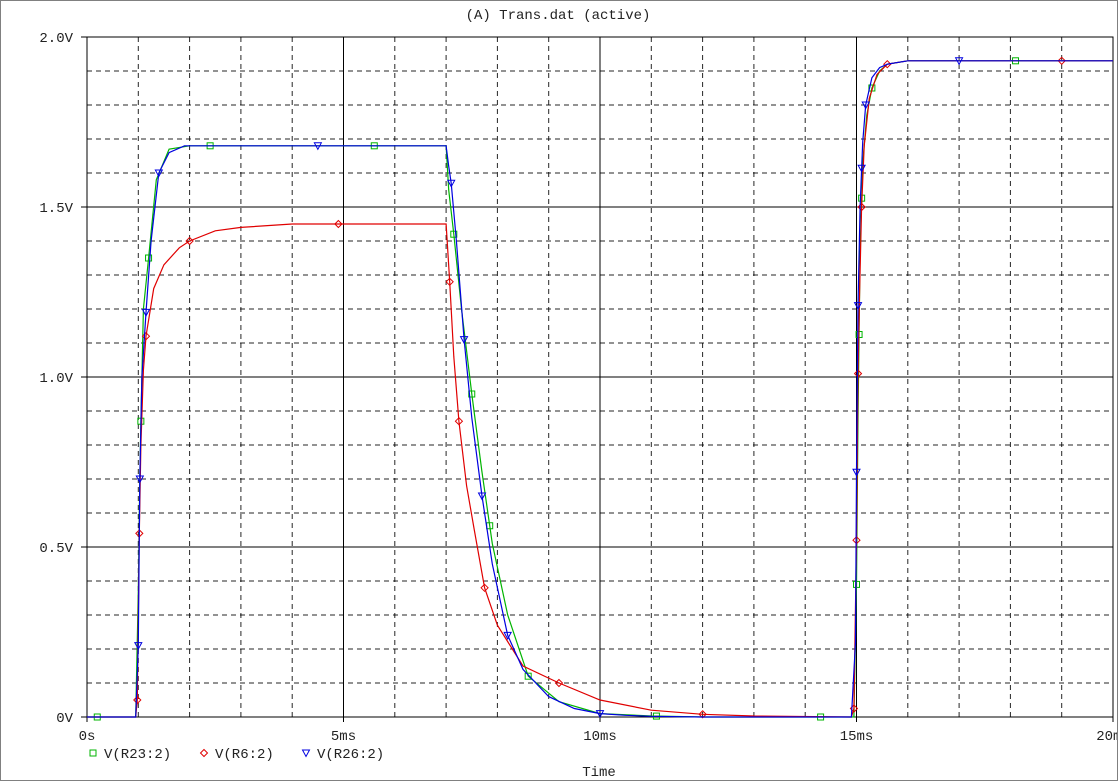 The width and height of the screenshot is (1118, 781). I want to click on x-tick-label: 20ms, so click(1106, 737).